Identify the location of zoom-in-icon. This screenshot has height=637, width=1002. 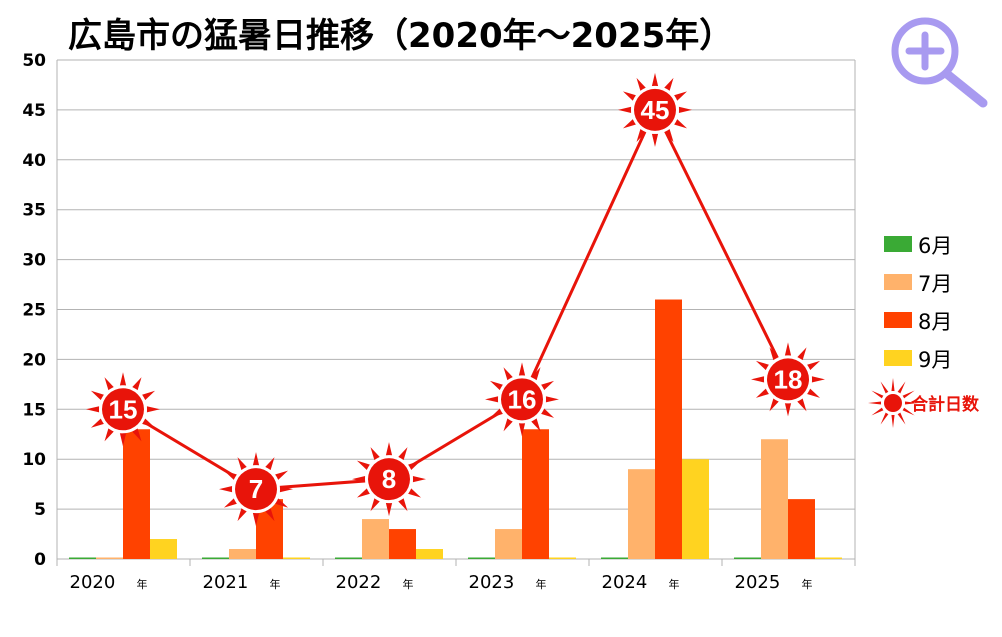
(939, 62).